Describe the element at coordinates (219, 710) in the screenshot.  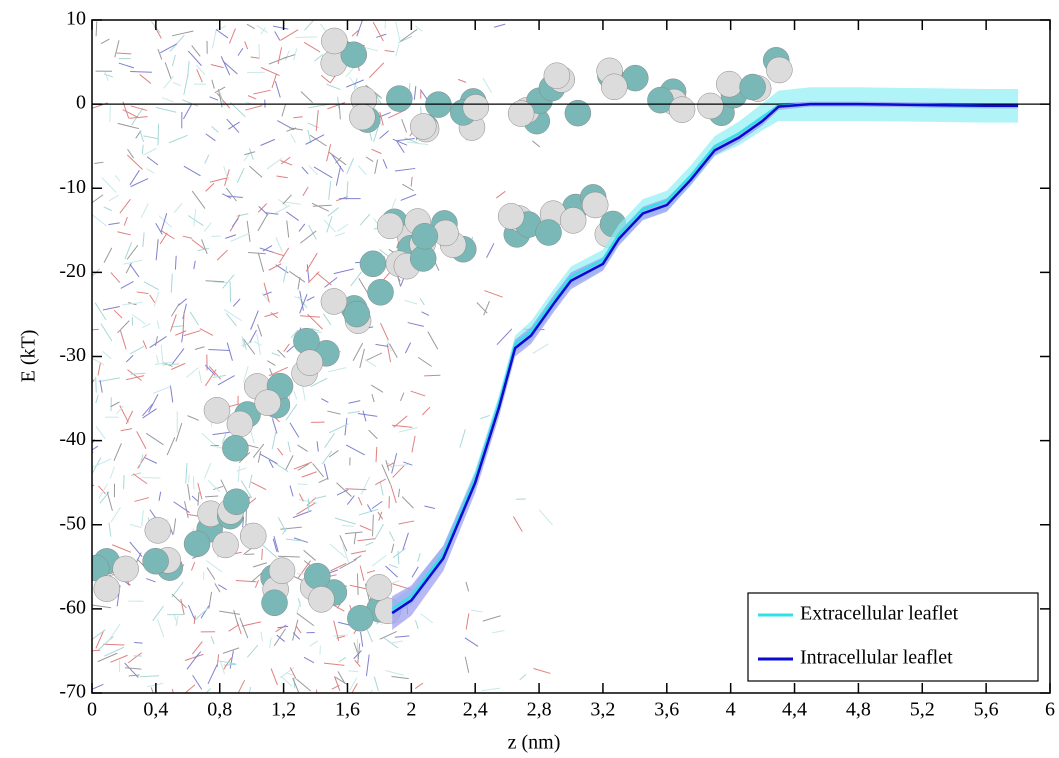
I see `x-tick-label: 0,8` at that location.